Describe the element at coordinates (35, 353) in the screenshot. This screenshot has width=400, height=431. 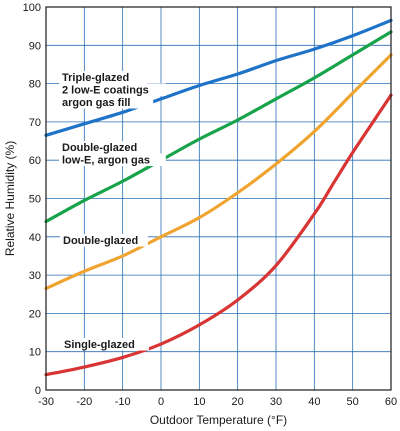
I see `y-tick-label: 10` at that location.